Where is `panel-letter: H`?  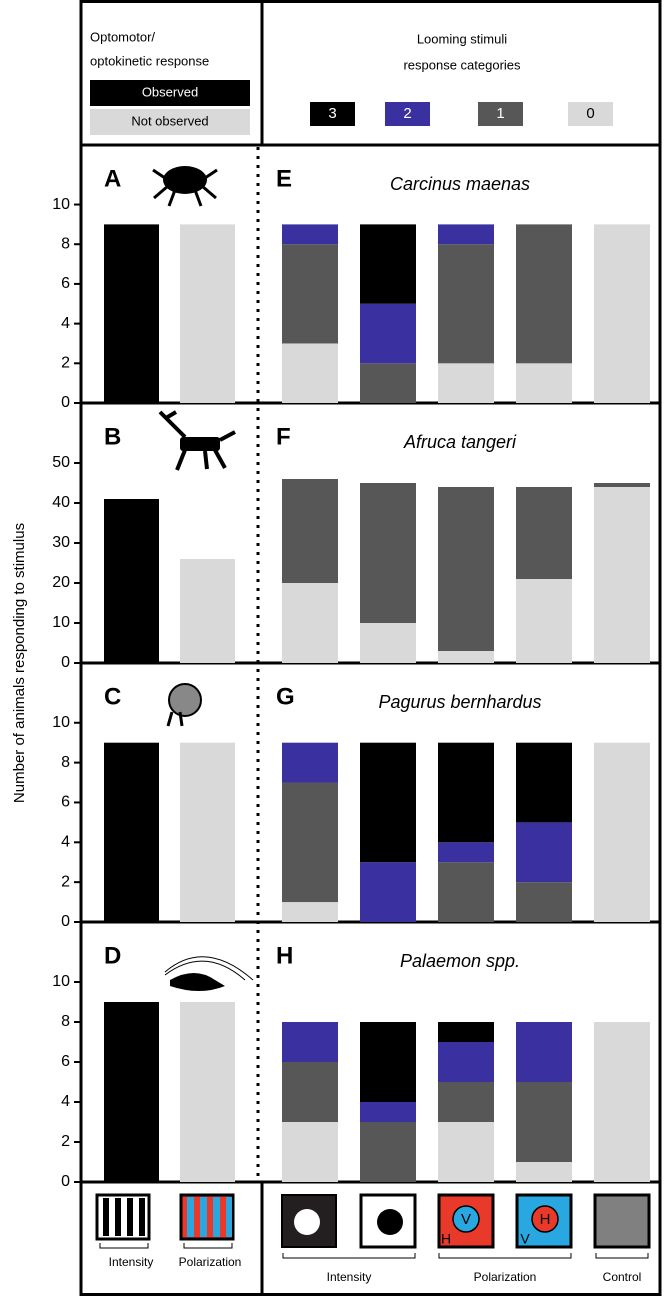 panel-letter: H is located at coordinates (284, 955).